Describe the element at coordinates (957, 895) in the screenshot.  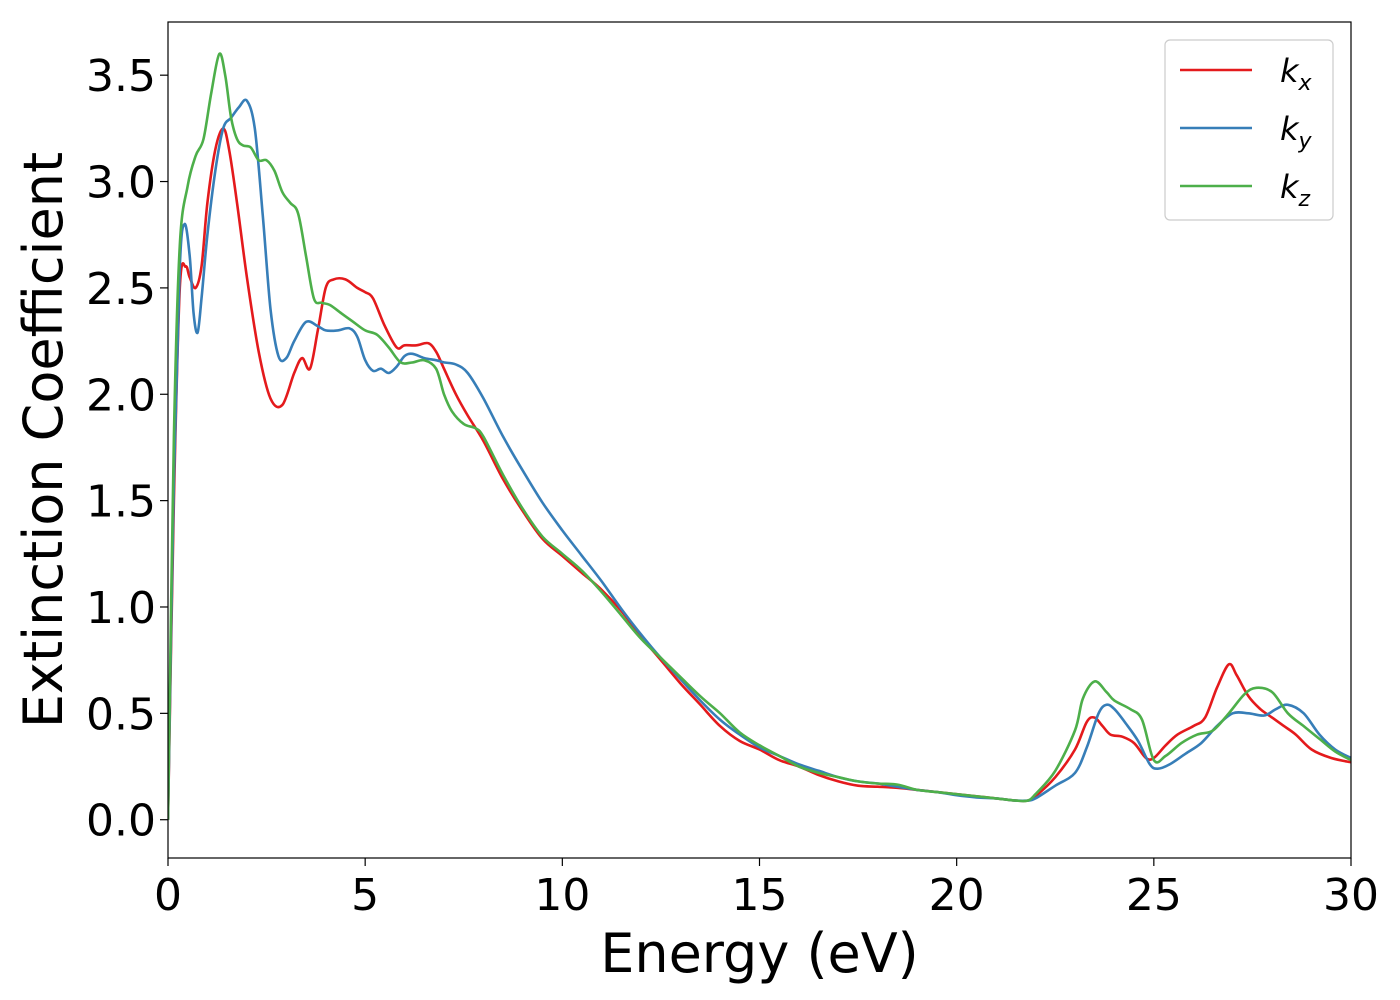
I see `x-tick-label: 20` at that location.